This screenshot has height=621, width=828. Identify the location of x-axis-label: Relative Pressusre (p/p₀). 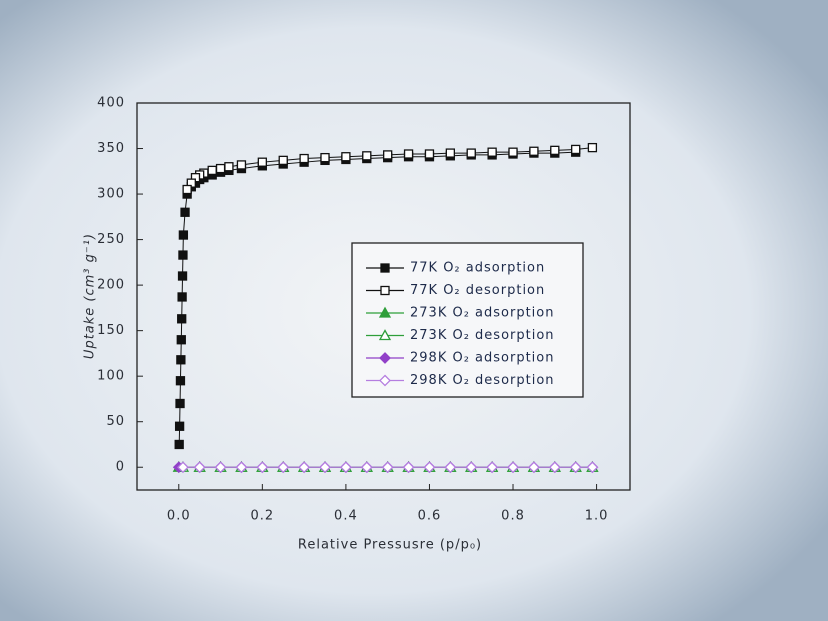
(390, 545).